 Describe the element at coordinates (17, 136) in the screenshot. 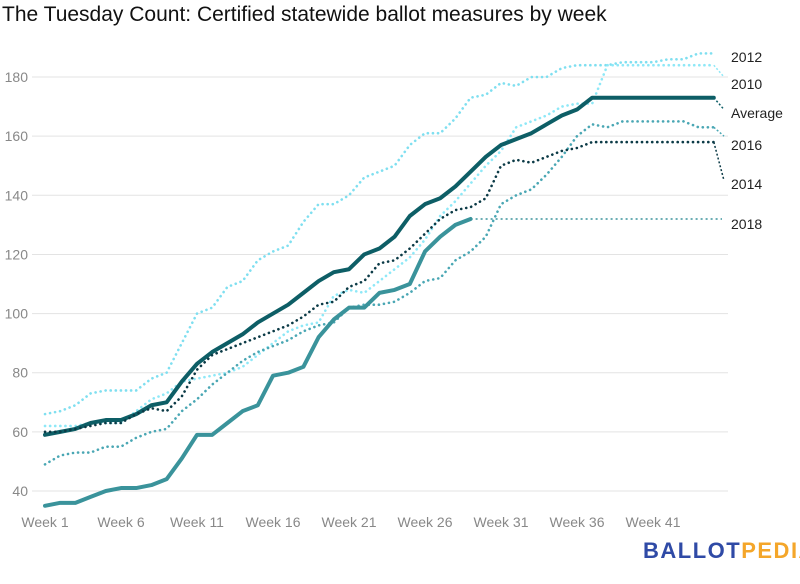

I see `y-tick-label: 160` at that location.